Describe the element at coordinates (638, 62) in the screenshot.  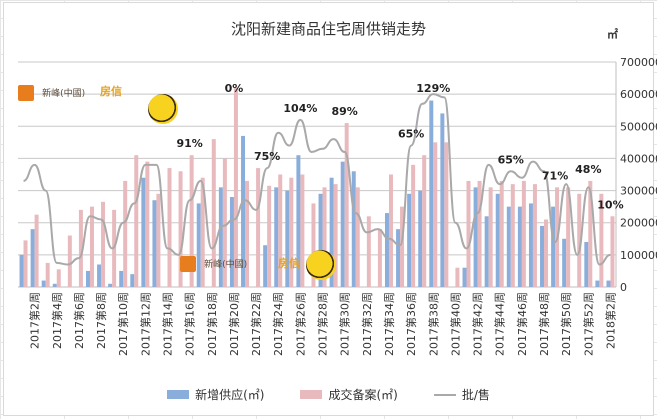
I see `y-tick-label: 700000` at that location.